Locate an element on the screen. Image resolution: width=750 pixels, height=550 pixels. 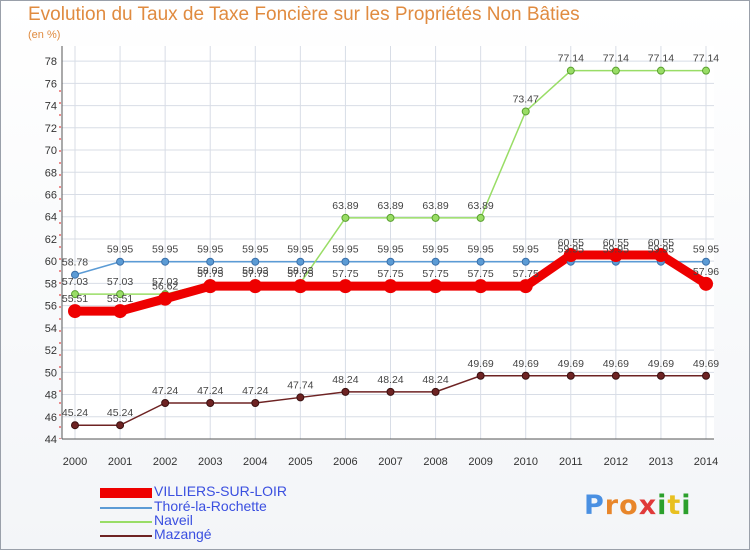
y-tick-label: 76 is located at coordinates (51, 84).